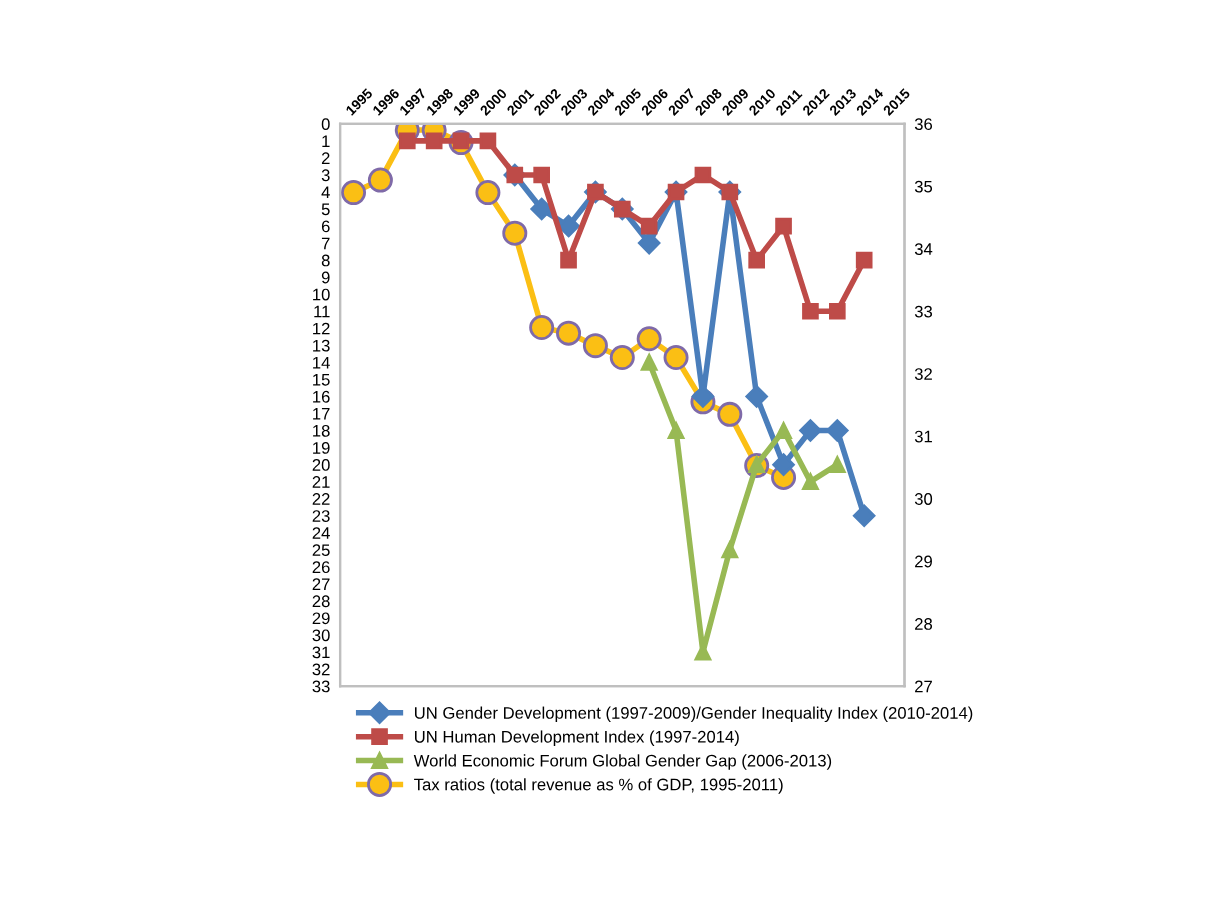 The width and height of the screenshot is (1206, 904). What do you see at coordinates (321, 635) in the screenshot?
I see `y-tick-label: 30` at bounding box center [321, 635].